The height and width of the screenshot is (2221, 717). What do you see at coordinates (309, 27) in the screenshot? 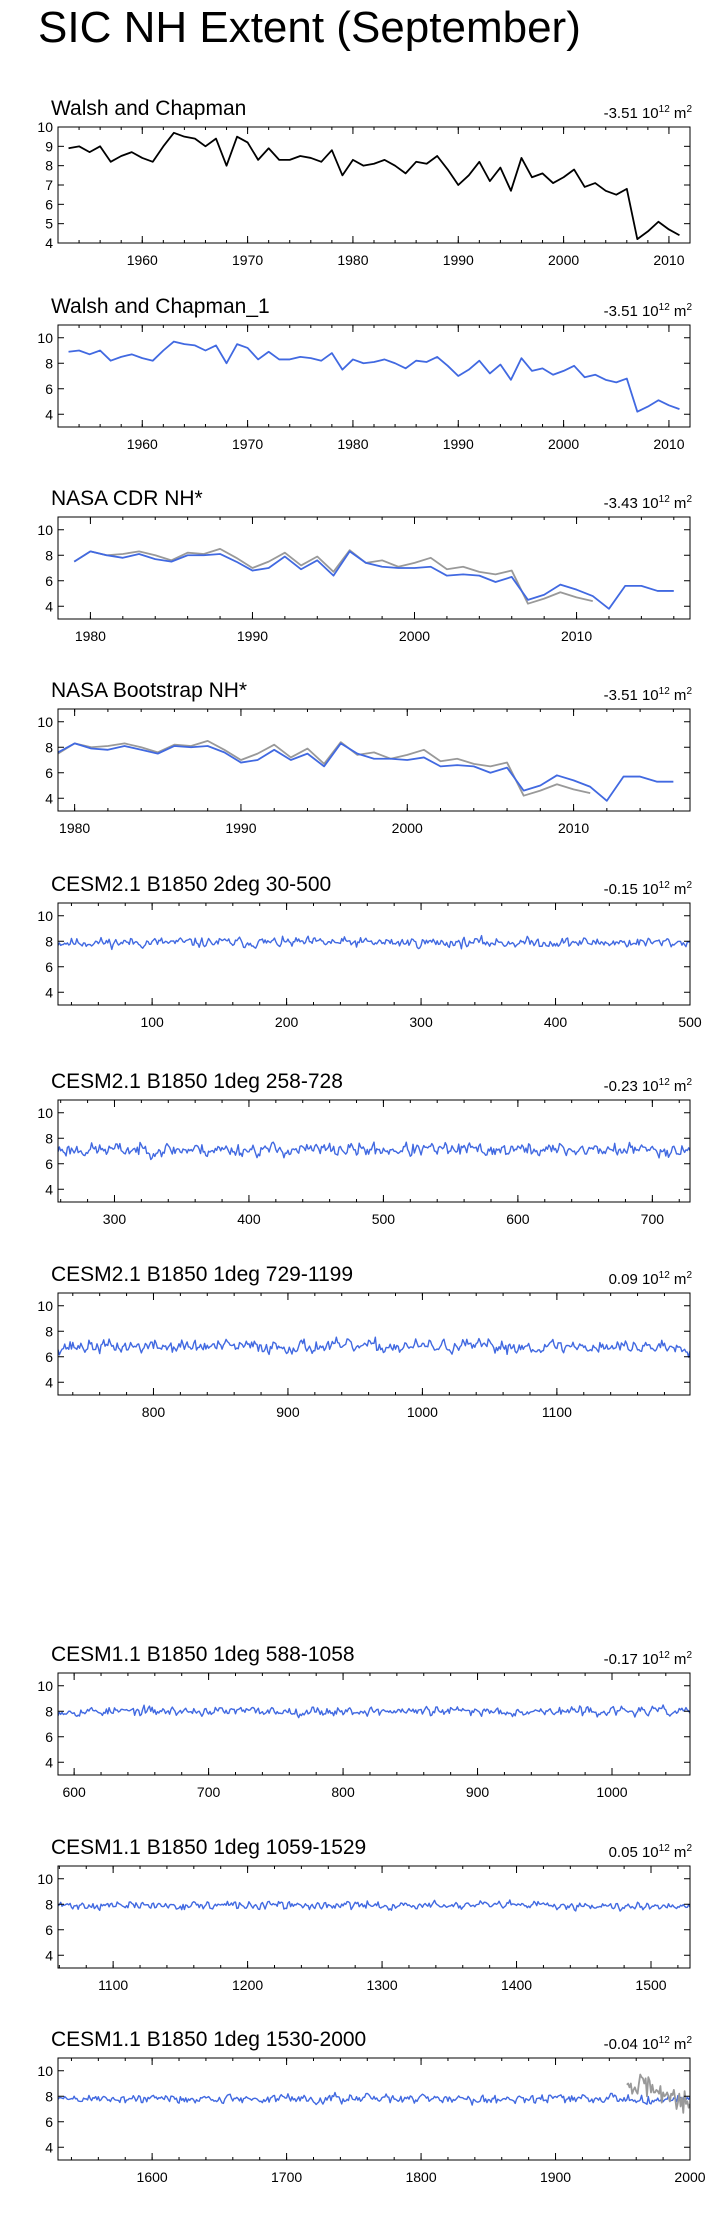
I see `page-title: SIC NH Extent (September)` at bounding box center [309, 27].